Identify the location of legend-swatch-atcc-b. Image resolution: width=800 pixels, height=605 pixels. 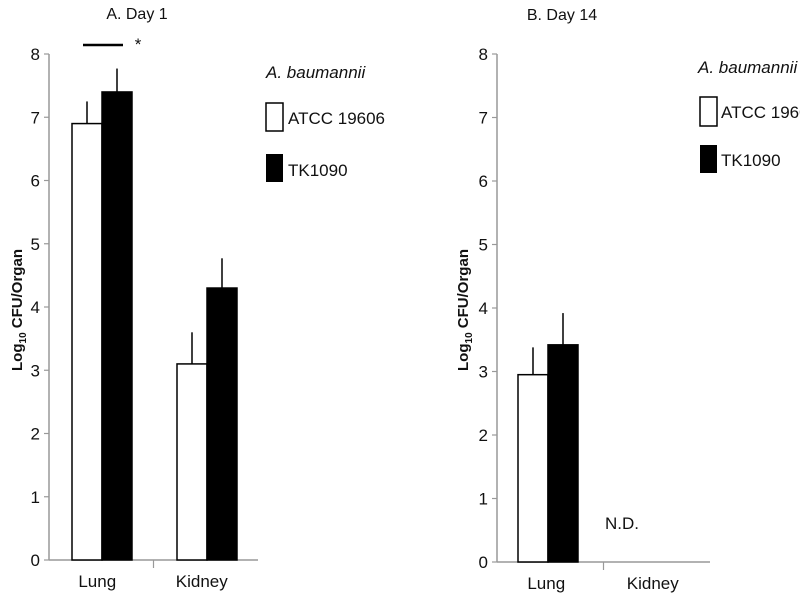
(708, 111).